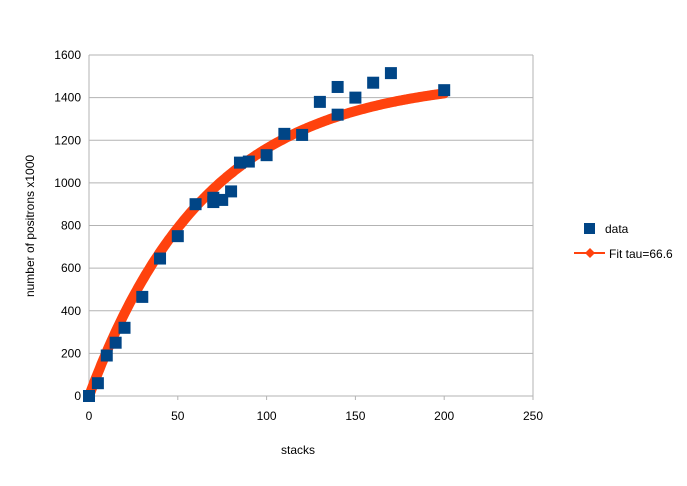 The height and width of the screenshot is (486, 687). I want to click on x-axis-label: stacks, so click(298, 450).